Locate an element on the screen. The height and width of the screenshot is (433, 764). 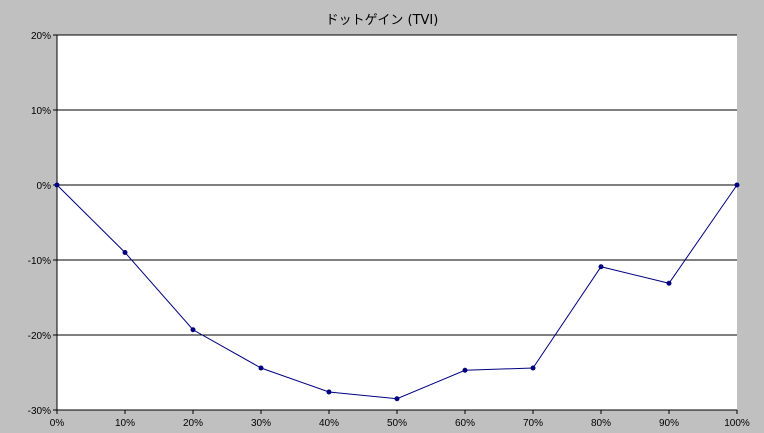
chart-title: ドットゲイン (TVI) is located at coordinates (382, 20).